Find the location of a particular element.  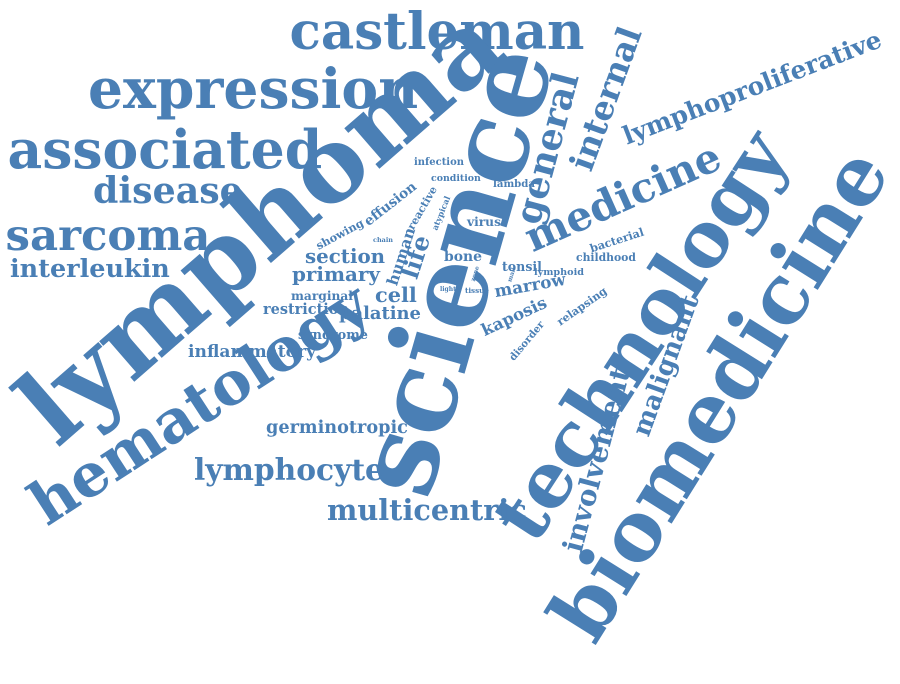

word-primary: primary is located at coordinates (336, 274).